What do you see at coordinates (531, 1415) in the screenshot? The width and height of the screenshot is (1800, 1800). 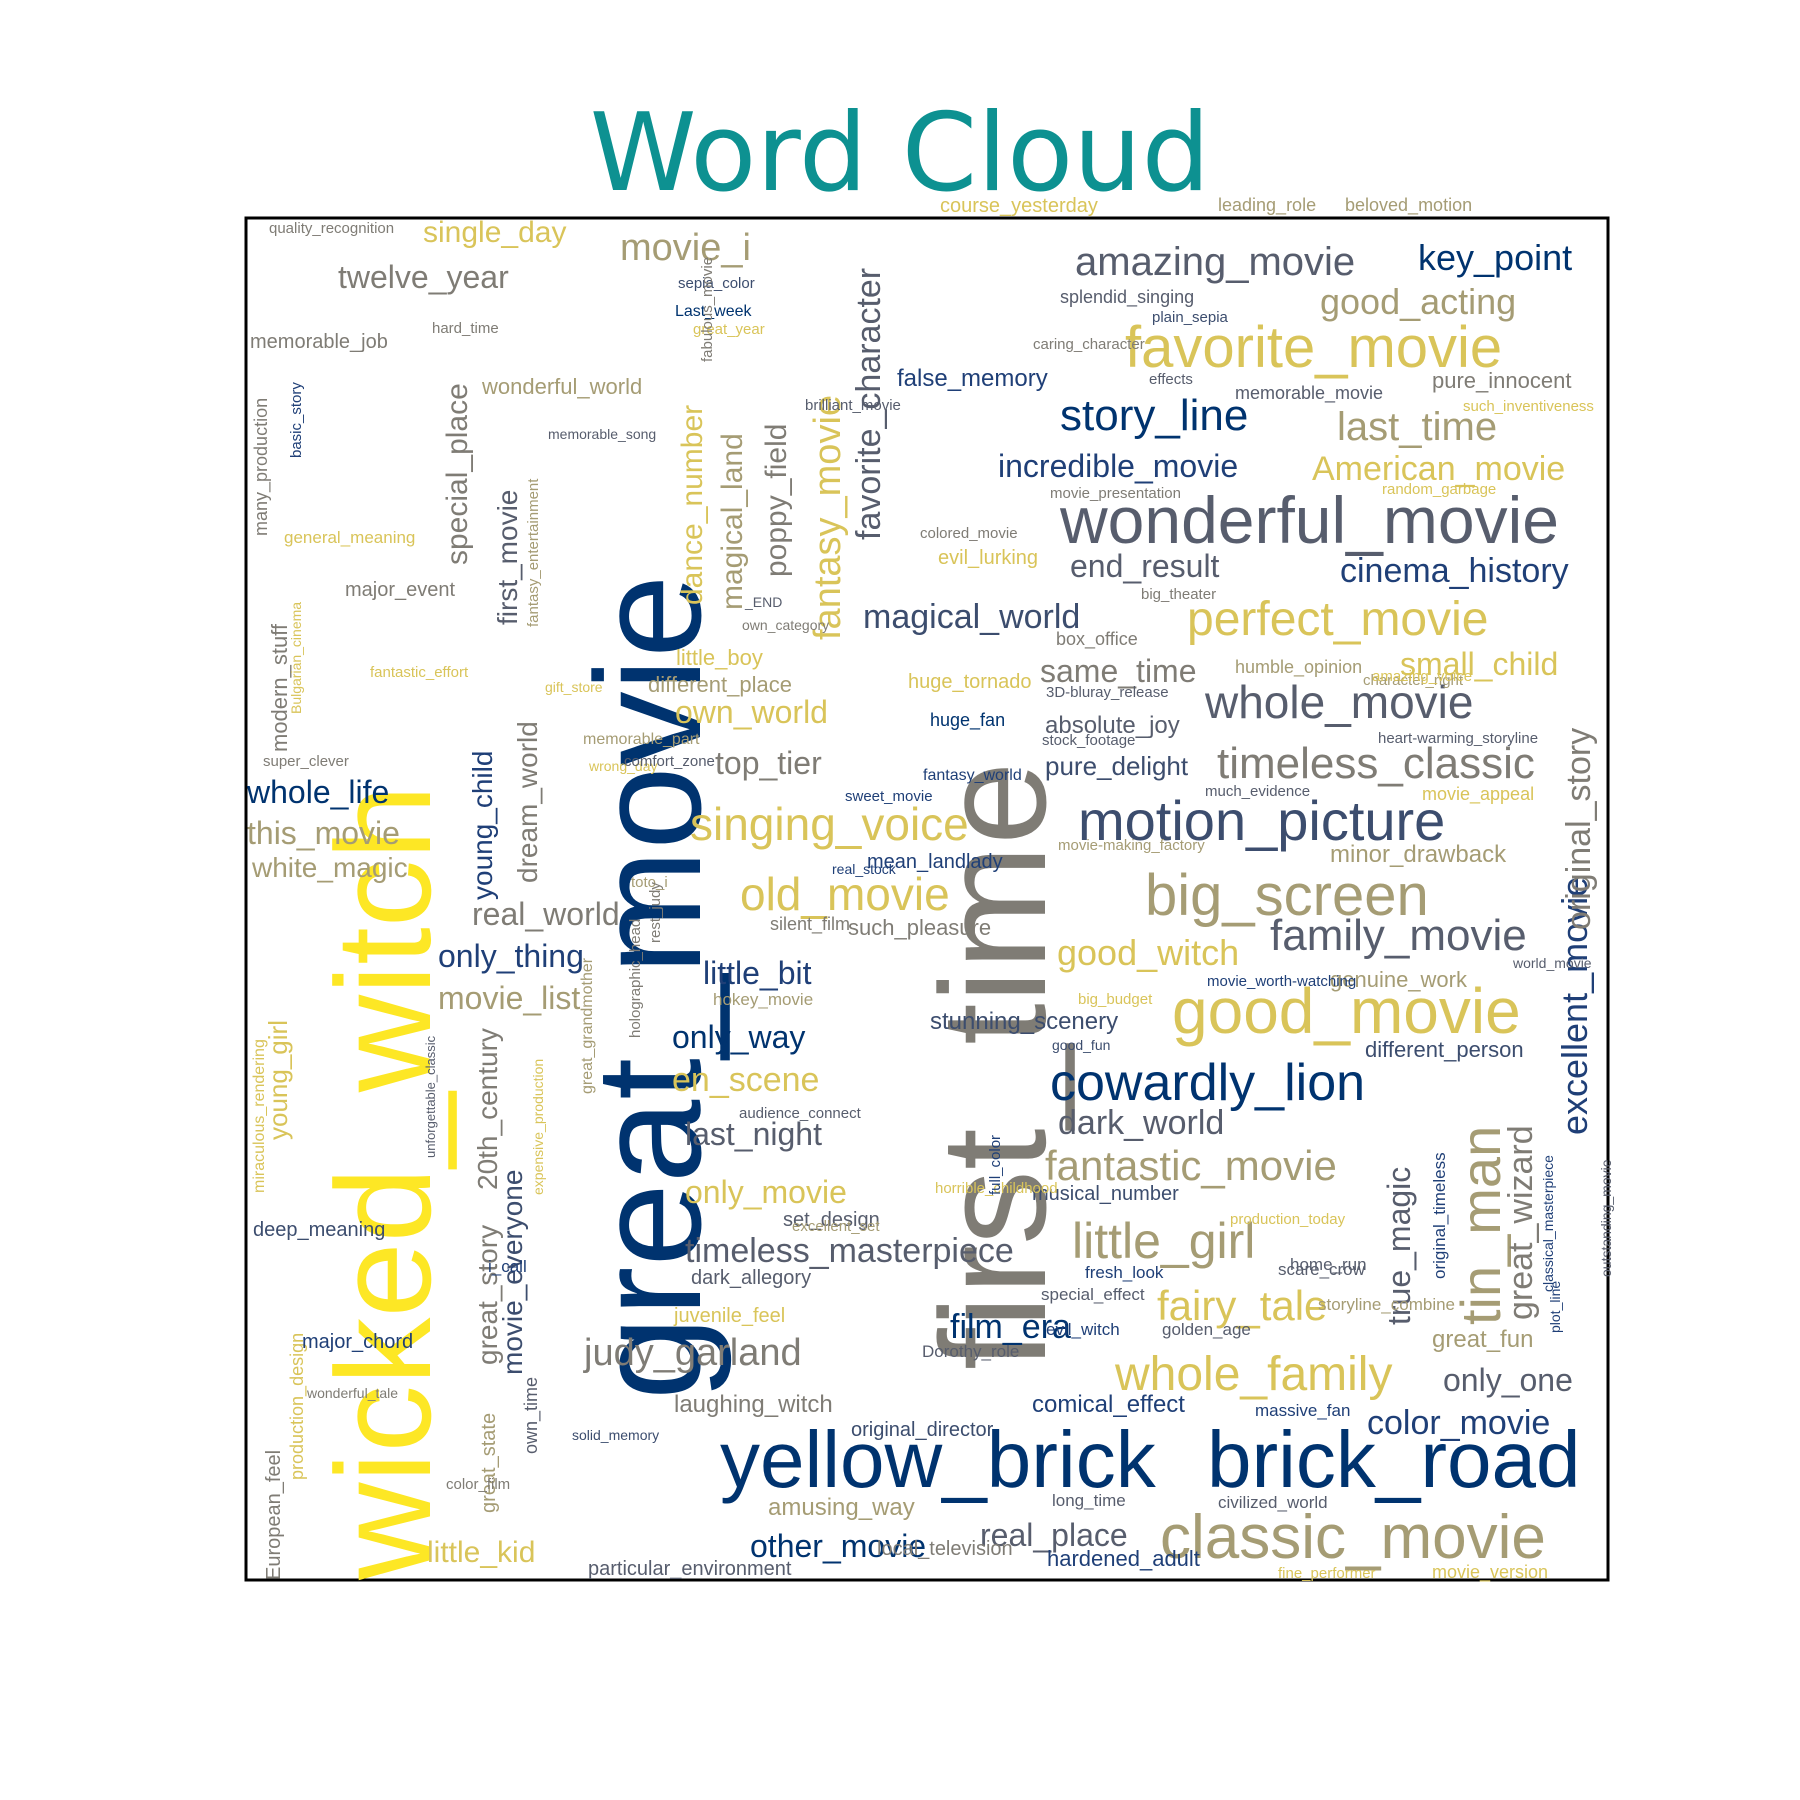 I see `word-own-time: own_time` at bounding box center [531, 1415].